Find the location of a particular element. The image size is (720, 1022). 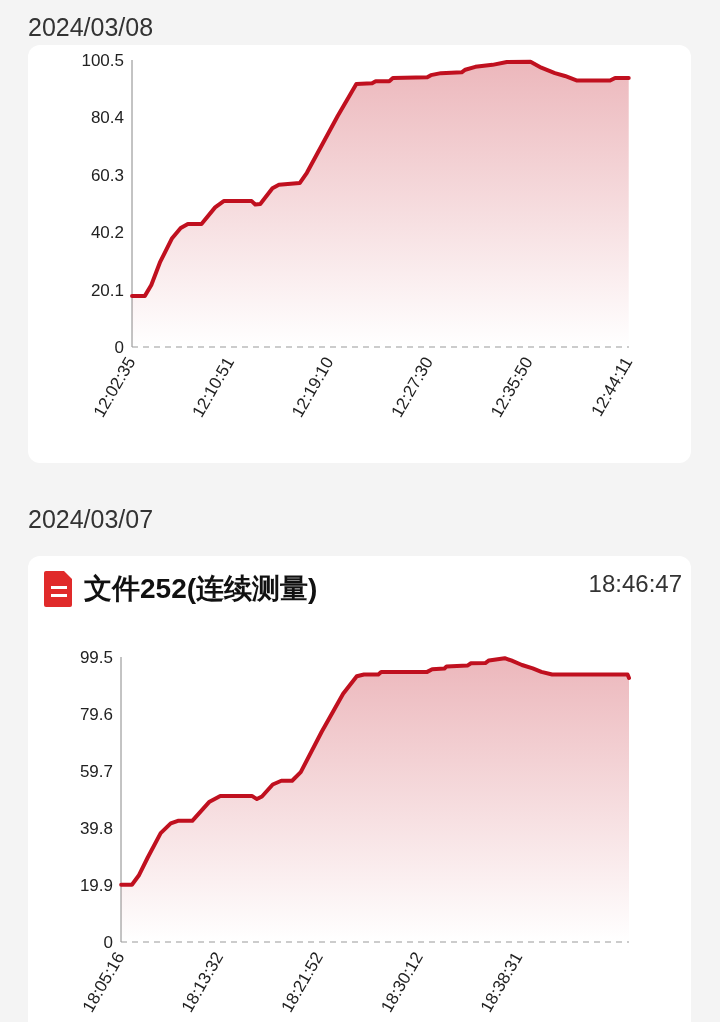

ytick: 40.2 is located at coordinates (107, 233).